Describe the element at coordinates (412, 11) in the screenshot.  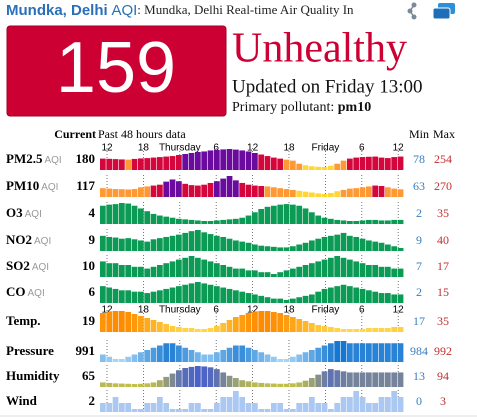
I see `share-icon` at that location.